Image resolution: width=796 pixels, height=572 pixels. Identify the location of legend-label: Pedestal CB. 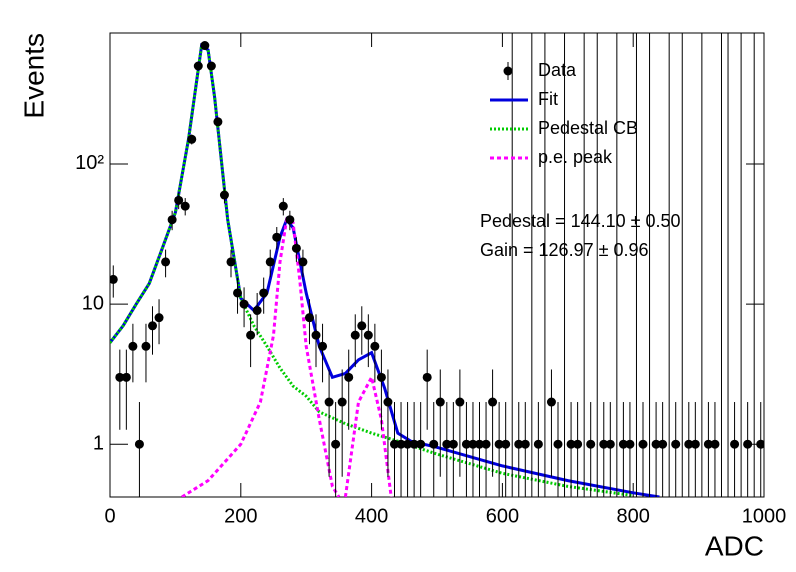
(588, 128).